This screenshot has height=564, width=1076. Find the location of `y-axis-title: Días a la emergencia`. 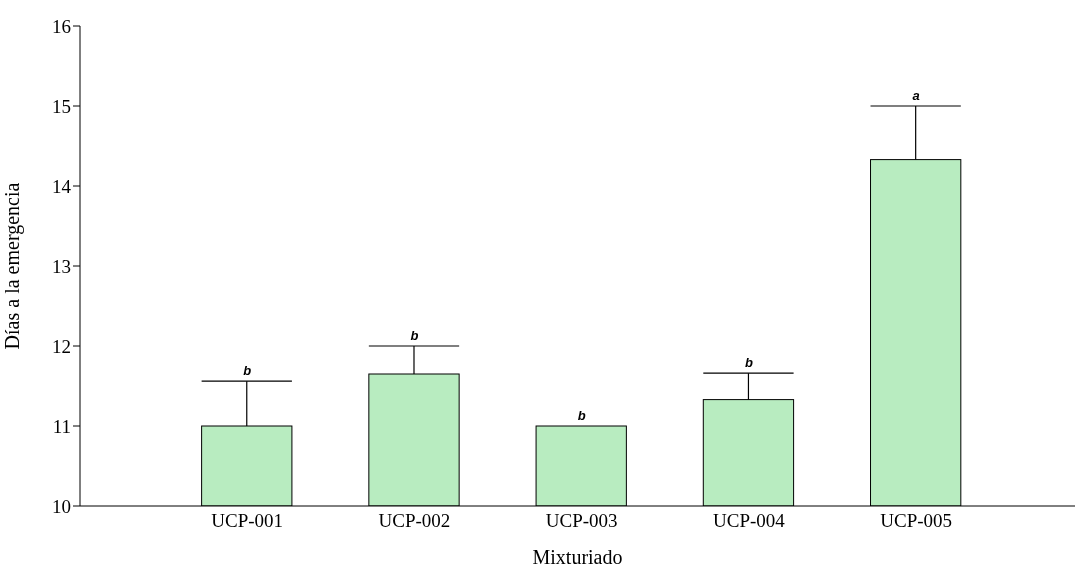

y-axis-title: Días a la emergencia is located at coordinates (13, 266).